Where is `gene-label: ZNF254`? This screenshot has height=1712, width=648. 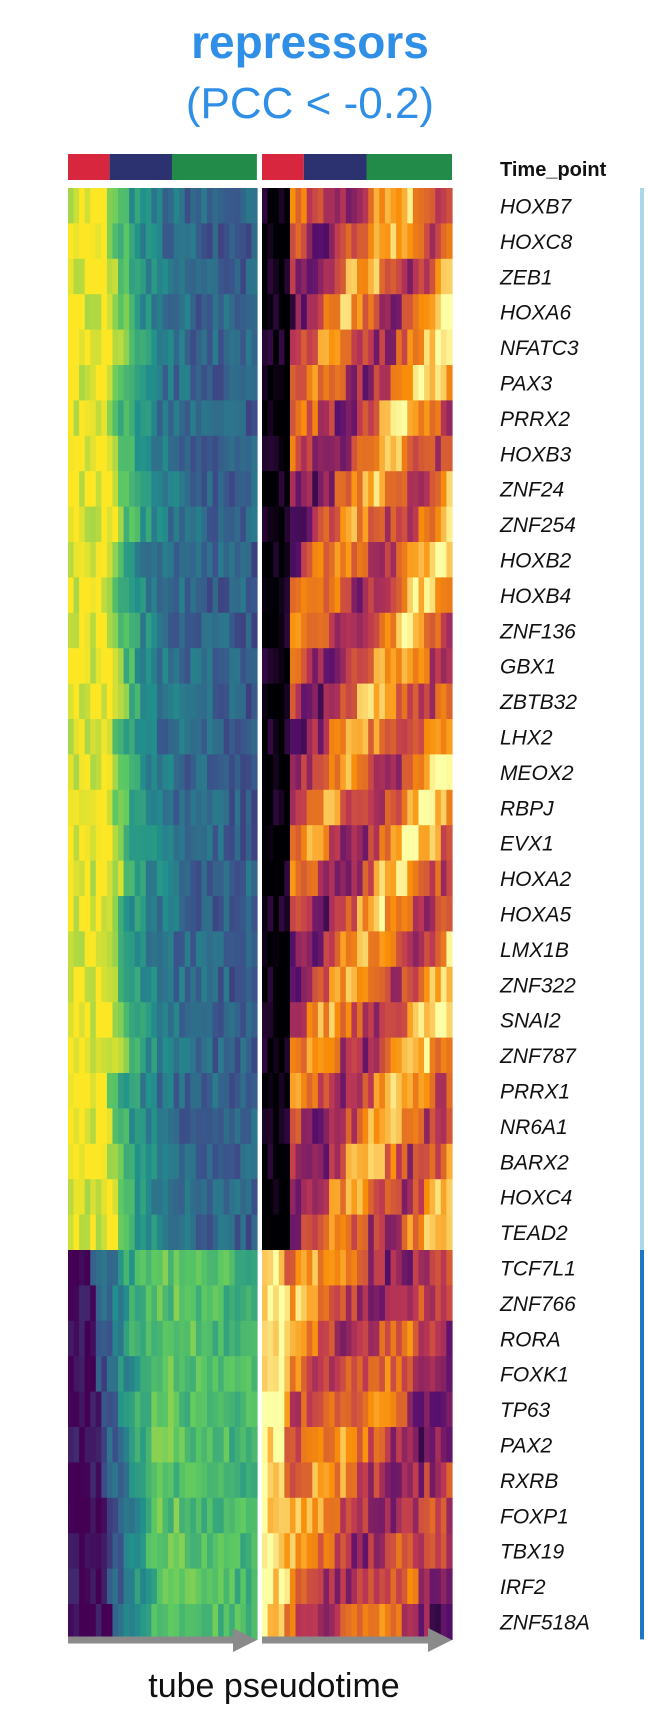 gene-label: ZNF254 is located at coordinates (537, 525).